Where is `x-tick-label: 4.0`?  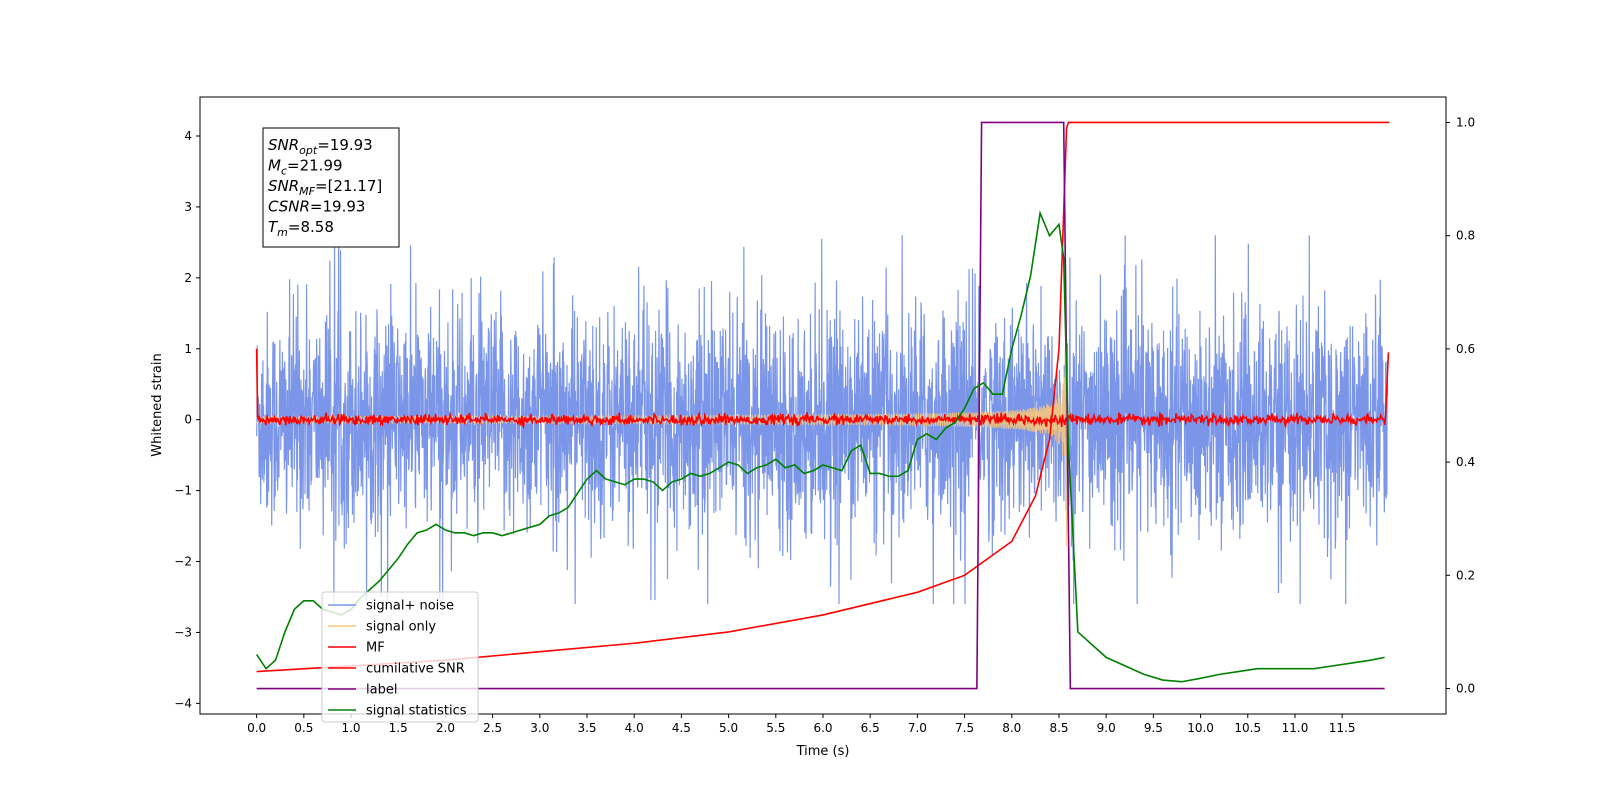
x-tick-label: 4.0 is located at coordinates (634, 728).